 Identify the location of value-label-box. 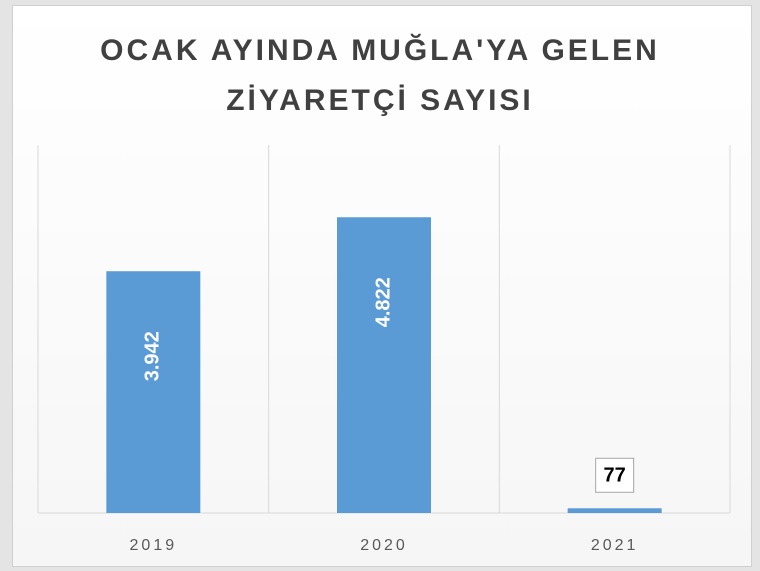
(615, 475).